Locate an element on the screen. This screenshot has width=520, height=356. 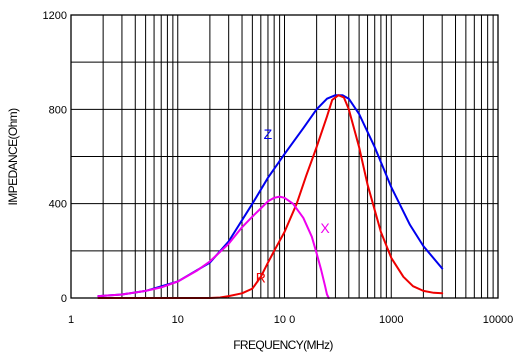
x-tick-label: 1000 is located at coordinates (391, 320).